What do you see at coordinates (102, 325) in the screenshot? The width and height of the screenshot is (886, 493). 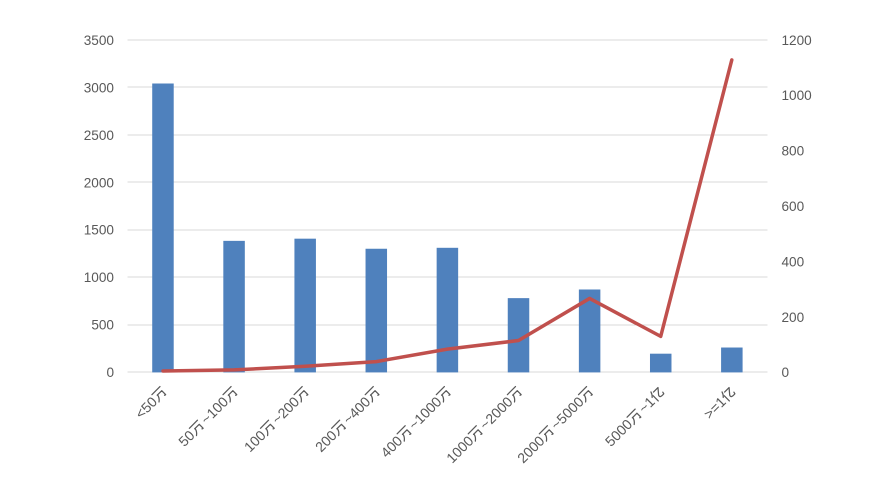 I see `svg-text: 500` at bounding box center [102, 325].